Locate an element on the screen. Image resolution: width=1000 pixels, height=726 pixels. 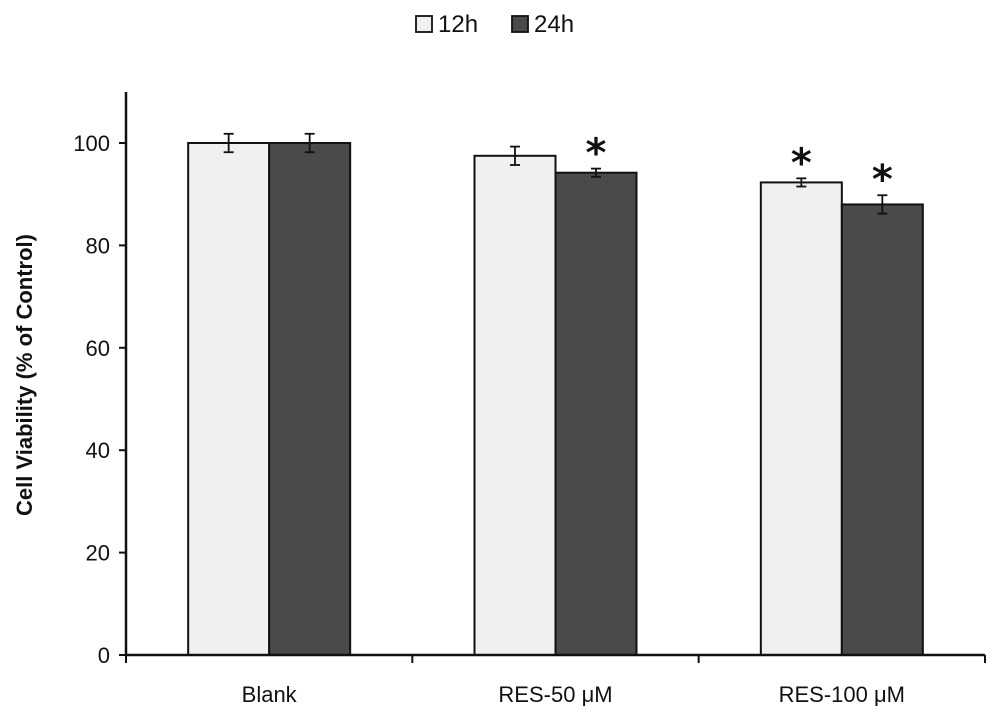
legend-swatch-12h is located at coordinates (424, 24).